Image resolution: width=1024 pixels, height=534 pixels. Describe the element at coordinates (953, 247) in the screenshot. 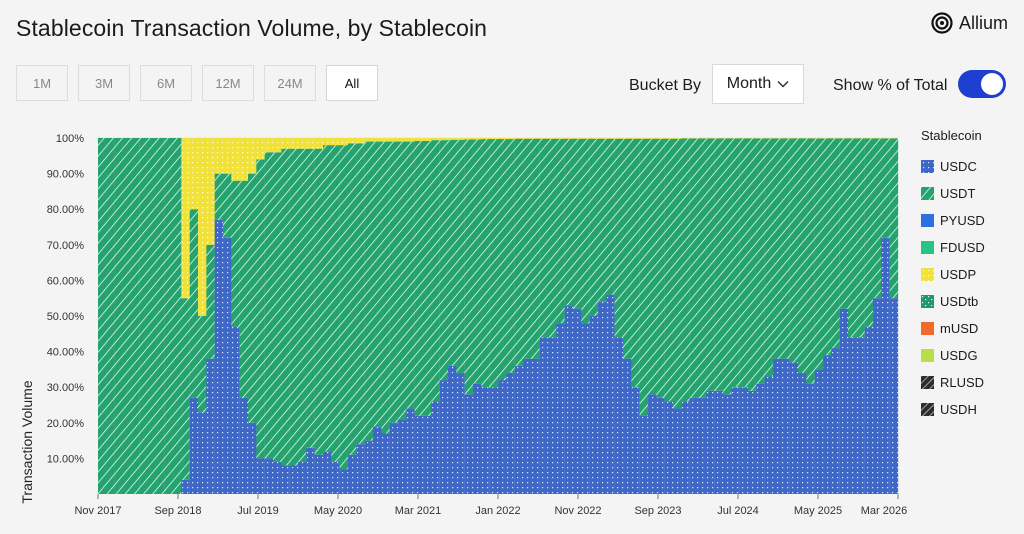

I see `legend-item-fdusd: FDUSD` at that location.